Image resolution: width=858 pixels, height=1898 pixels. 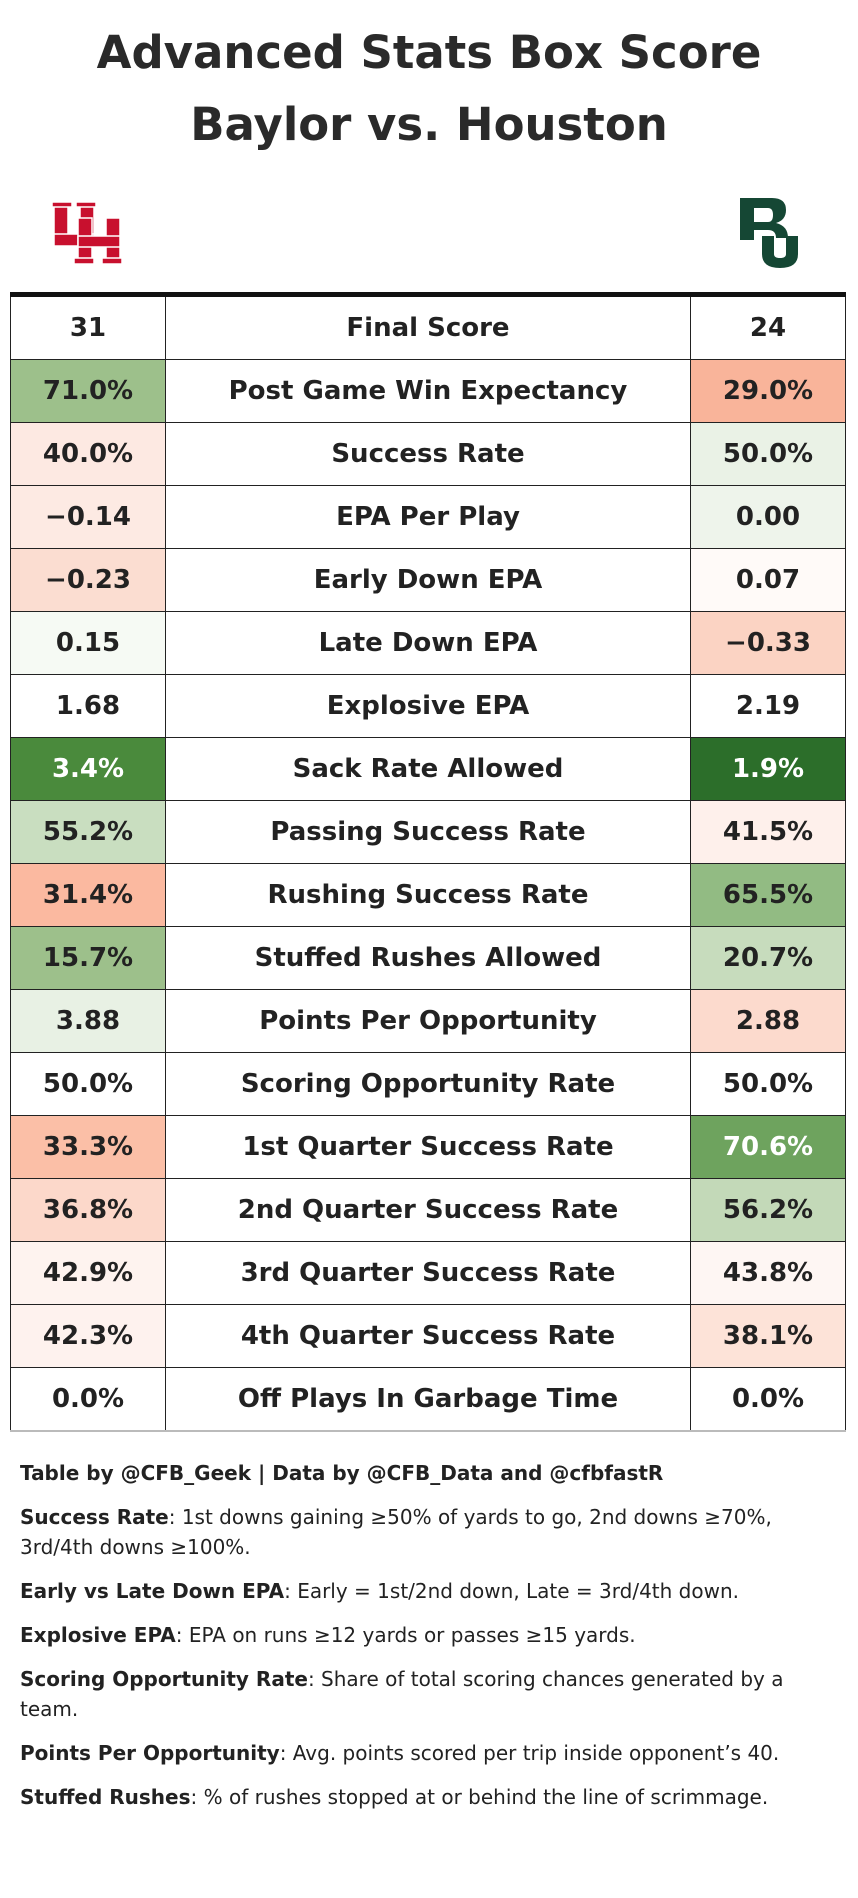 What do you see at coordinates (88, 1399) in the screenshot?
I see `houston-value: 0.0%` at bounding box center [88, 1399].